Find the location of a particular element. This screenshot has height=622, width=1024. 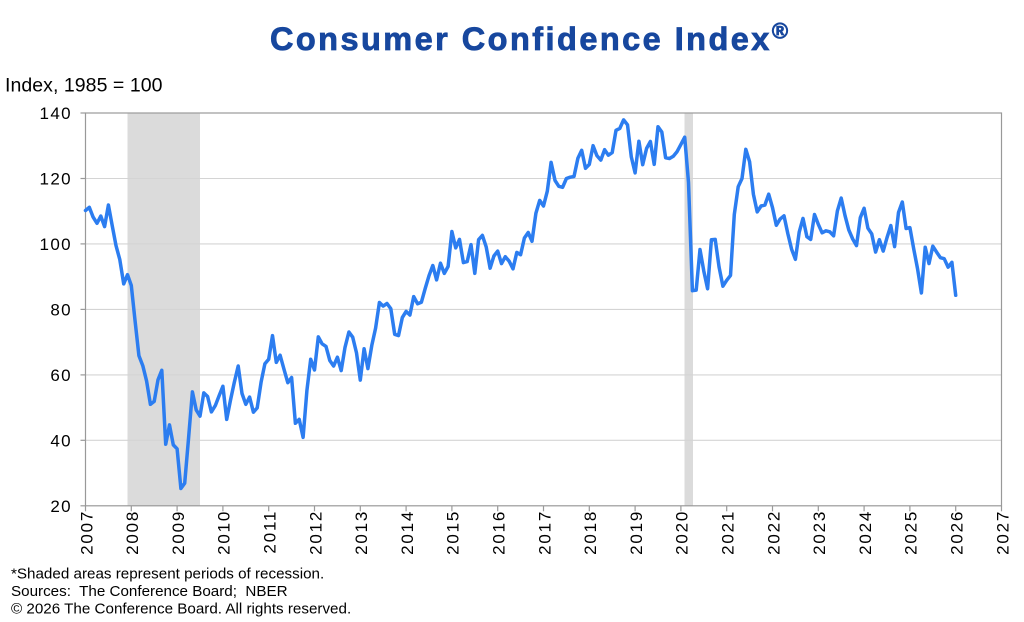

svg-text: 2027 is located at coordinates (1002, 532).